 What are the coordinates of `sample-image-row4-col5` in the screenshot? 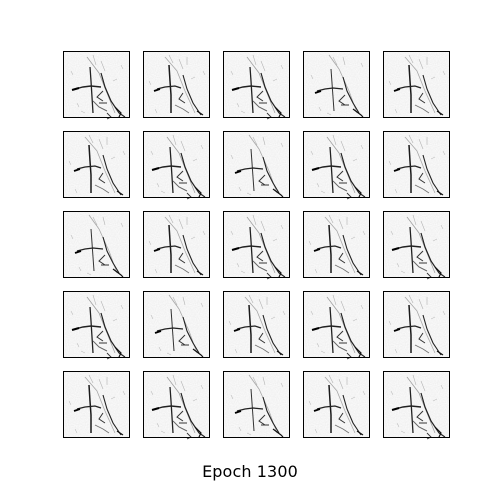 It's located at (416, 324).